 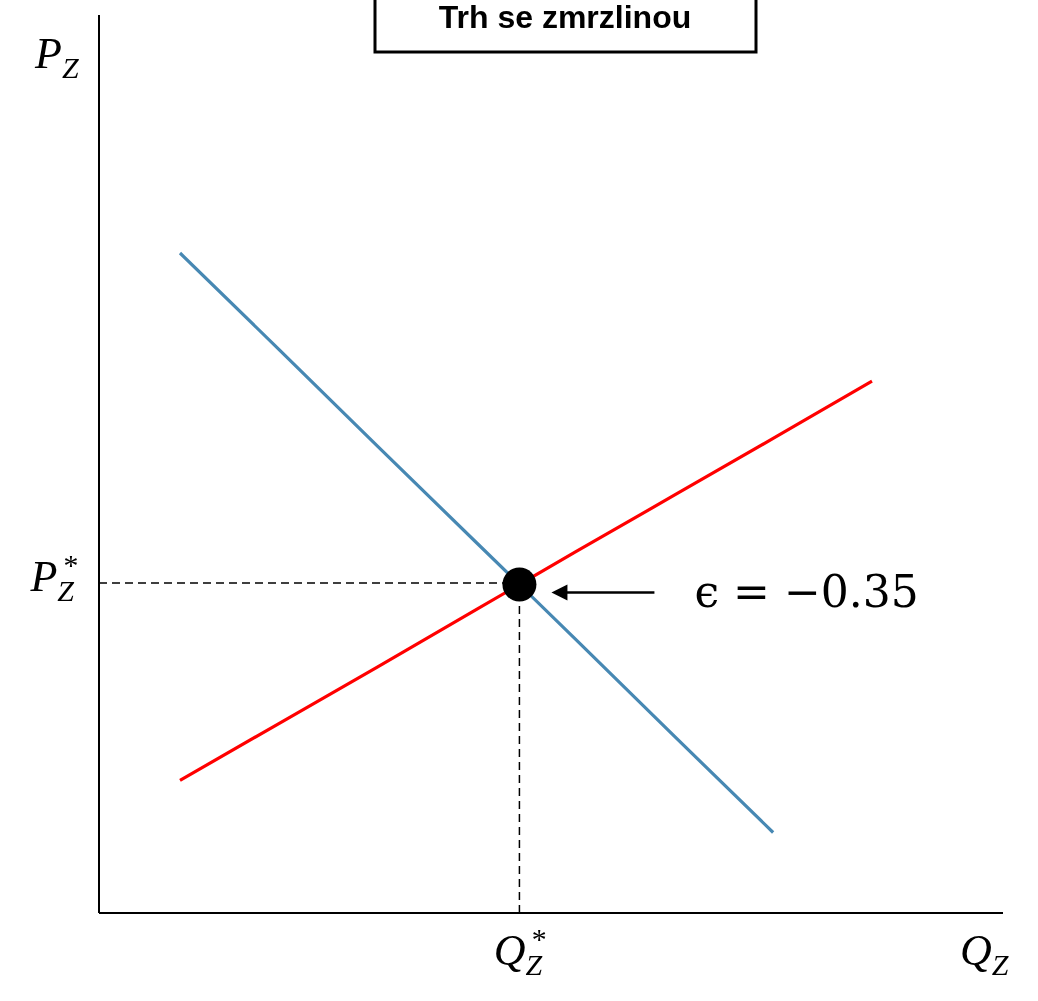 What do you see at coordinates (565, 17) in the screenshot?
I see `chart-title: Trh se zmrzlinou` at bounding box center [565, 17].